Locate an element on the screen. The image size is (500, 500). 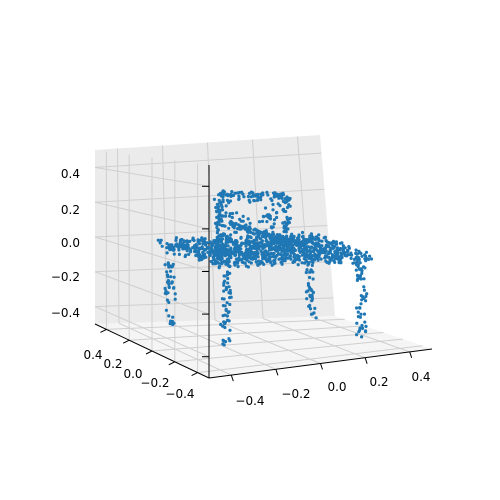
grid-line-x is located at coordinates (314, 338).